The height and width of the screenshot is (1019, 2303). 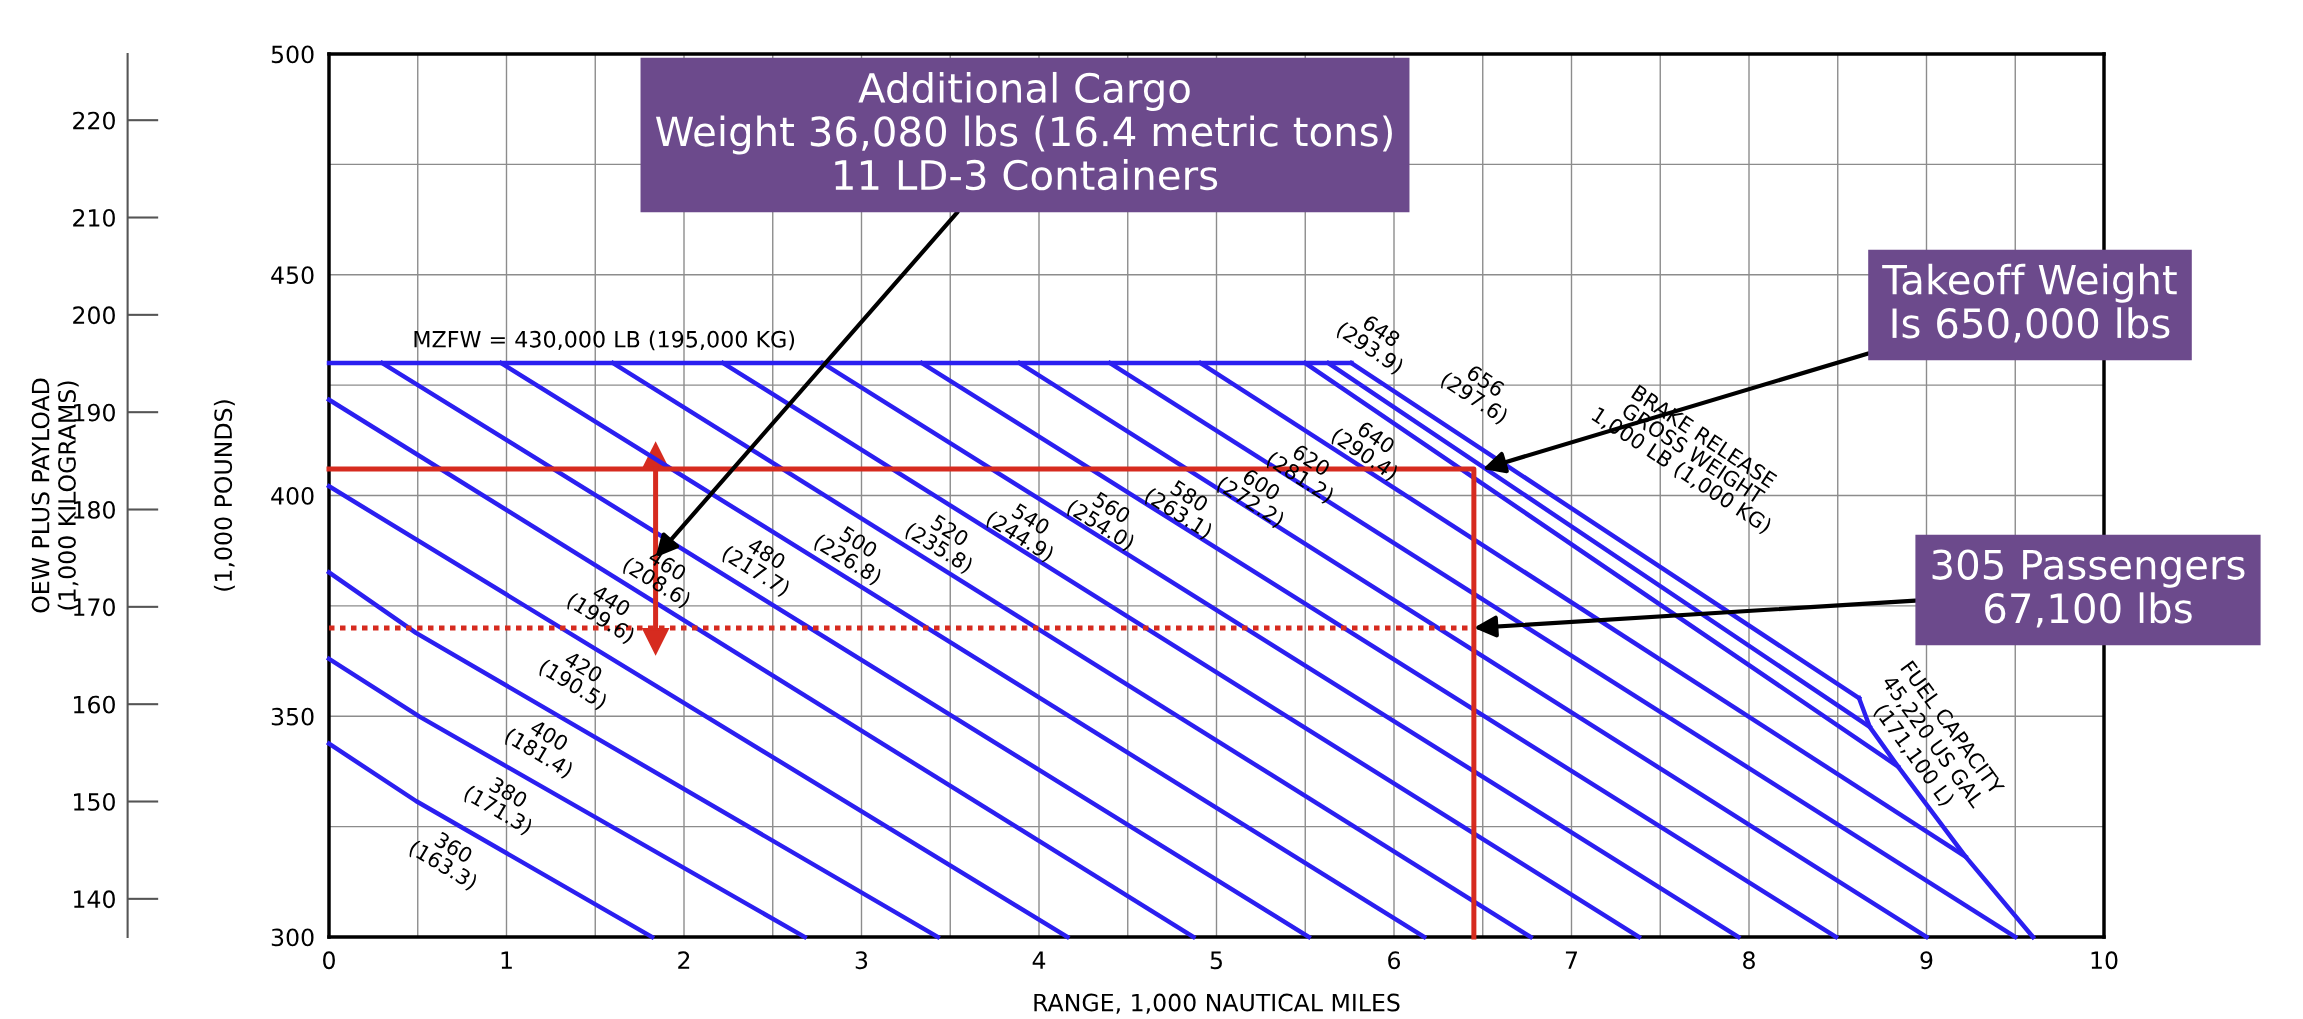 What do you see at coordinates (292, 54) in the screenshot?
I see `y-tick-label: 500` at bounding box center [292, 54].